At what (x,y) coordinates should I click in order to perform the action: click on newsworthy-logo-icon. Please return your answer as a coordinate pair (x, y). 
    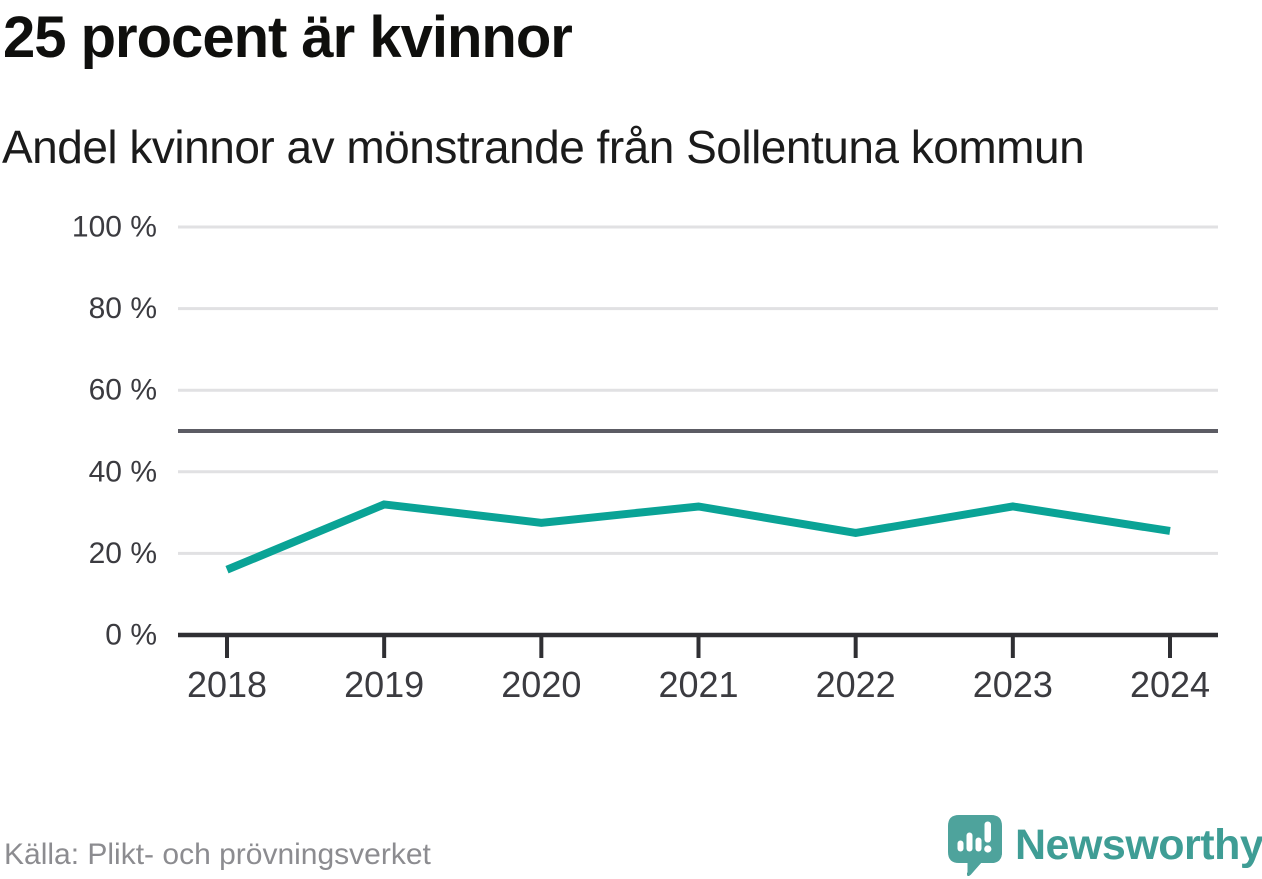
    Looking at the image, I should click on (975, 845).